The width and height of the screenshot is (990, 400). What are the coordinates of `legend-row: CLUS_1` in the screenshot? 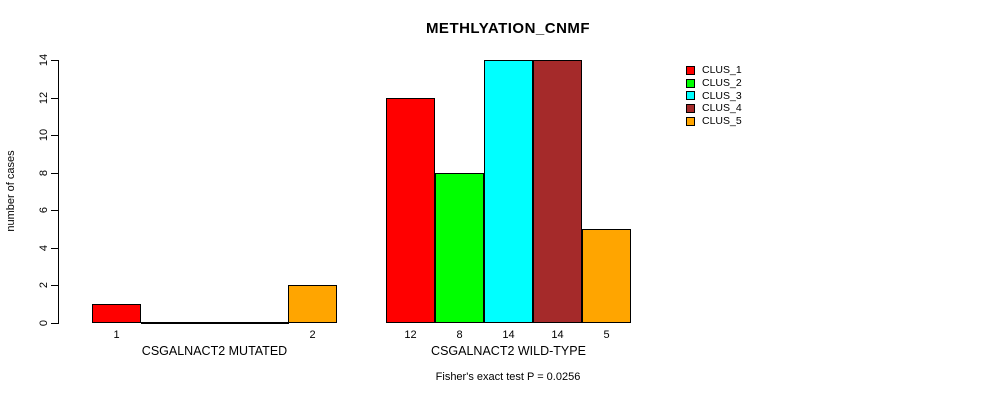 It's located at (714, 70).